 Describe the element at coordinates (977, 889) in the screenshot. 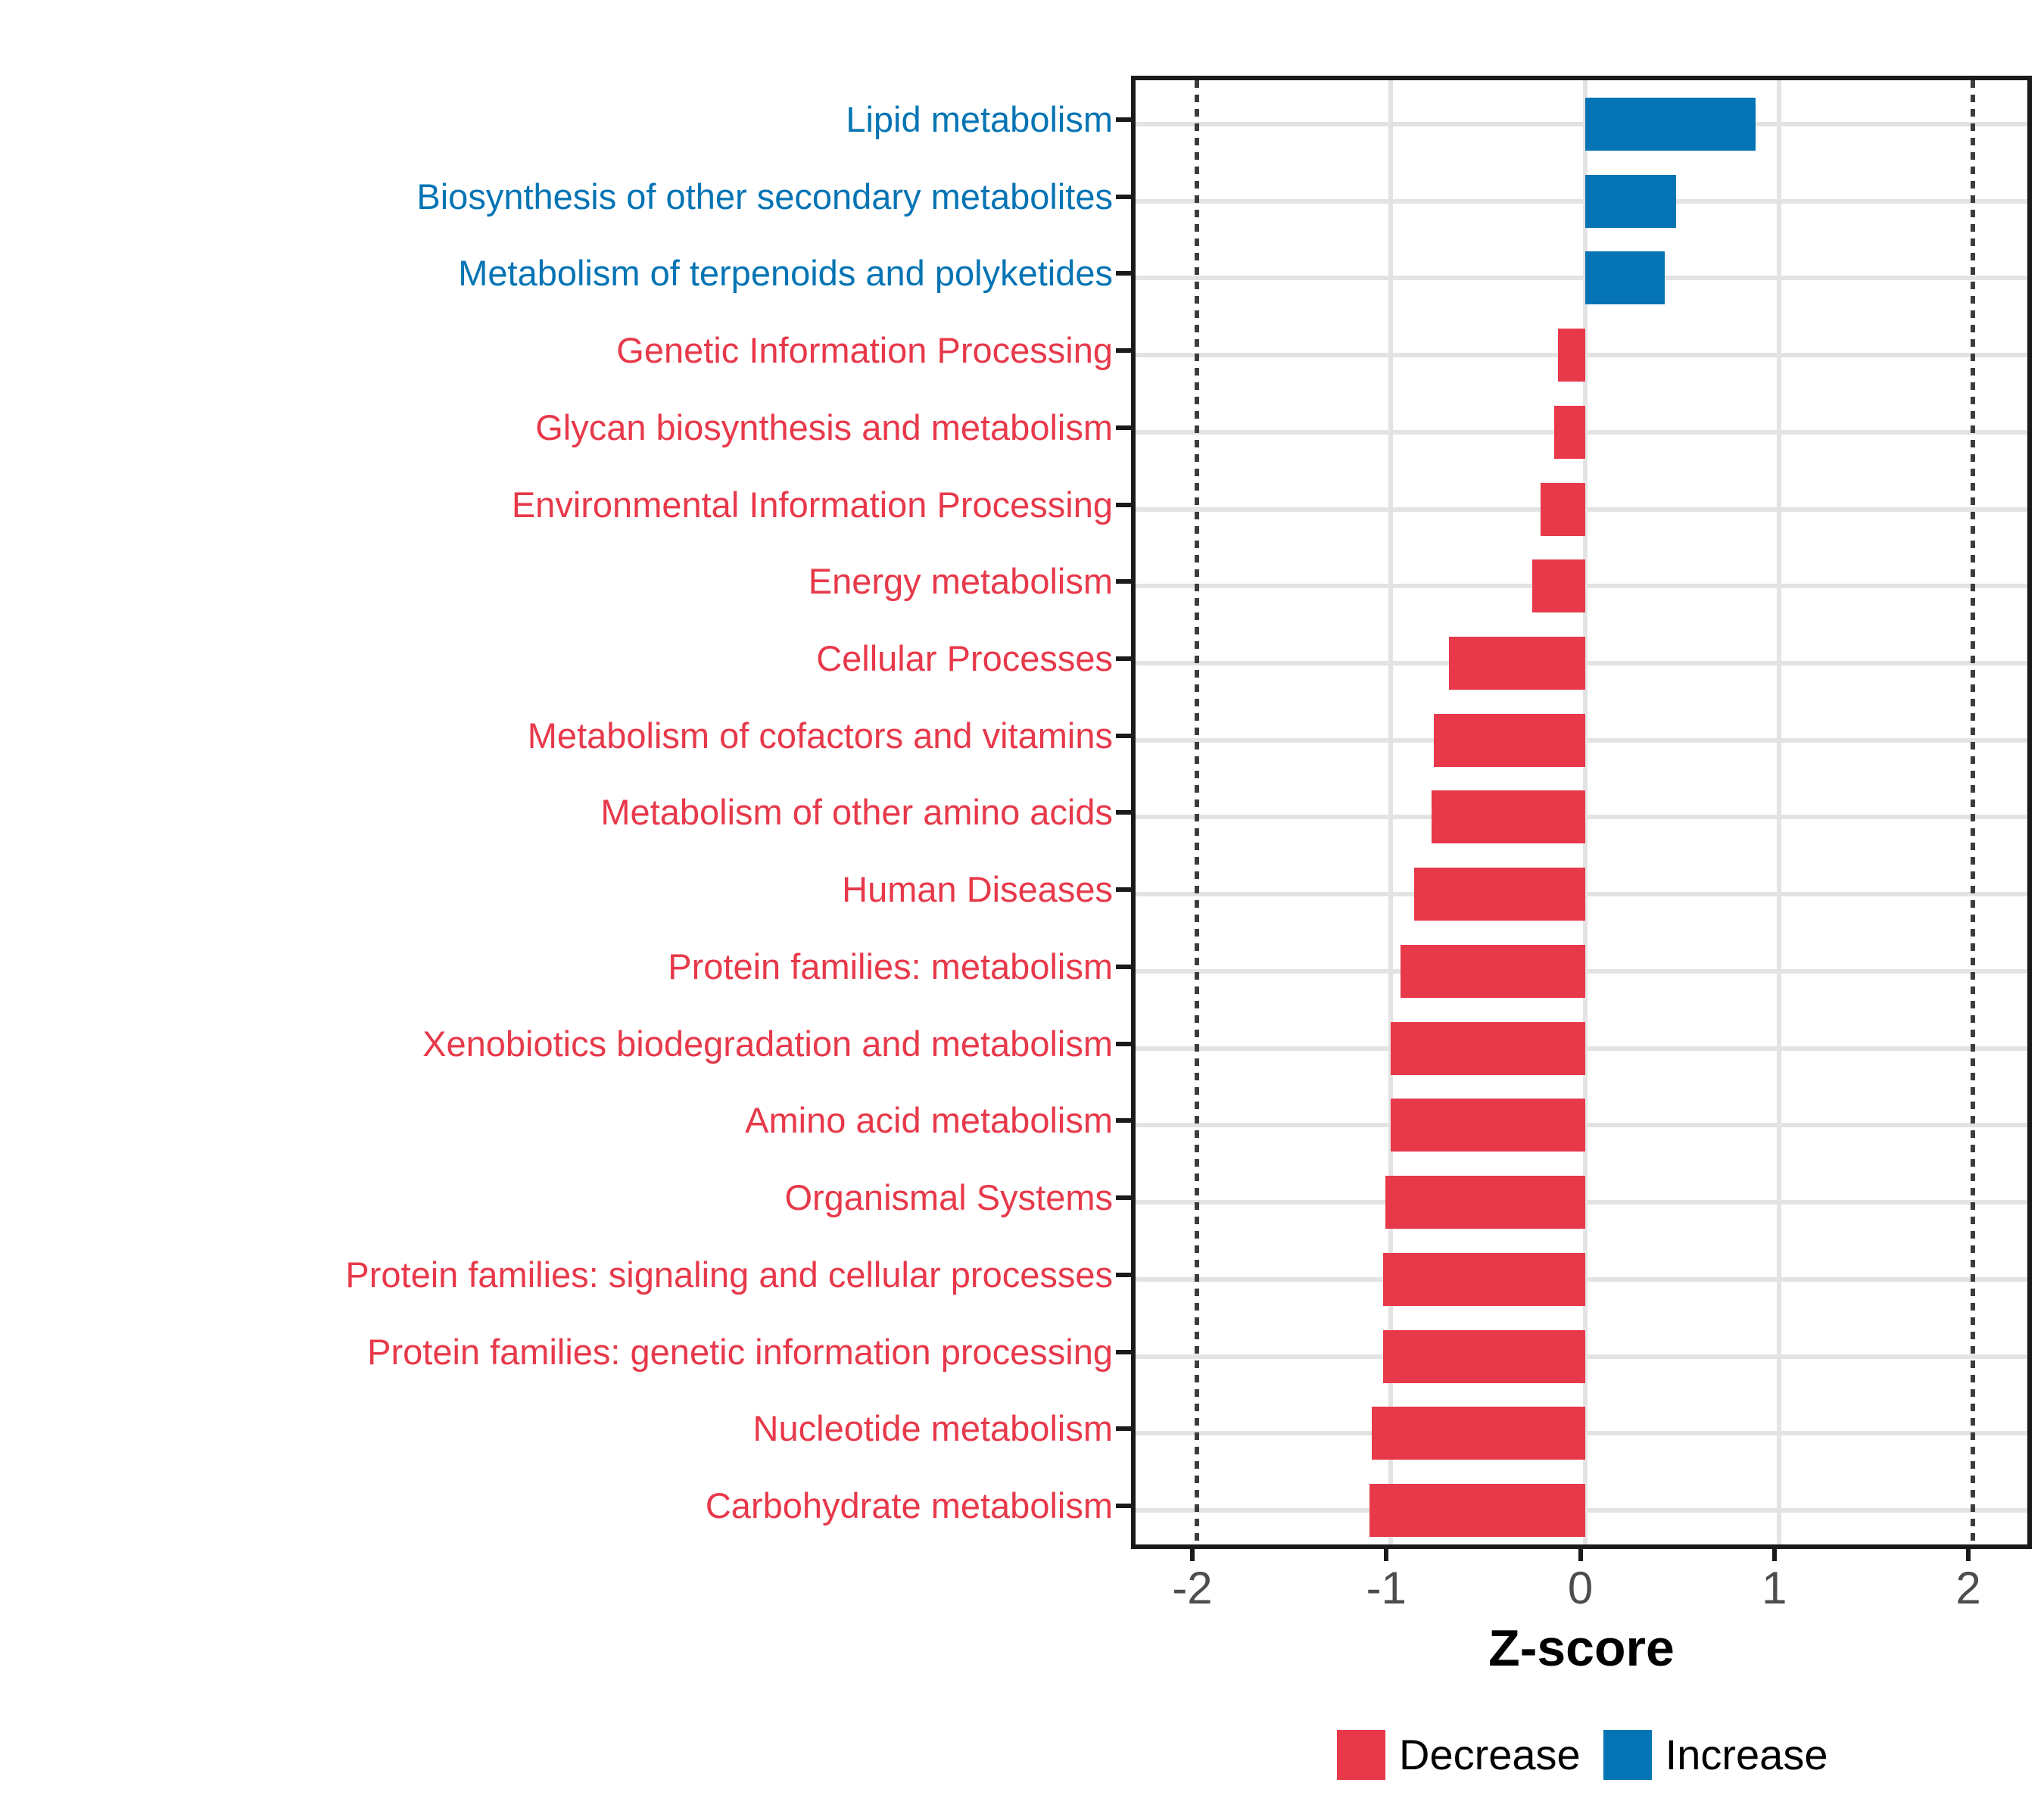

I see `category-label-human-diseases: Human Diseases` at that location.